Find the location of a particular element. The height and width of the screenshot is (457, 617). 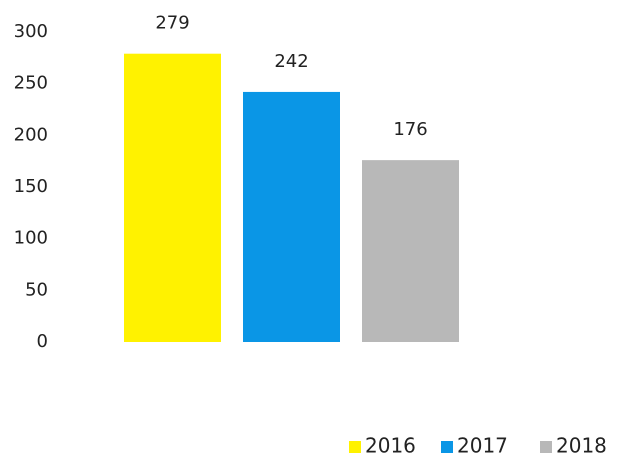

y-tick-label: 0 is located at coordinates (42, 341).